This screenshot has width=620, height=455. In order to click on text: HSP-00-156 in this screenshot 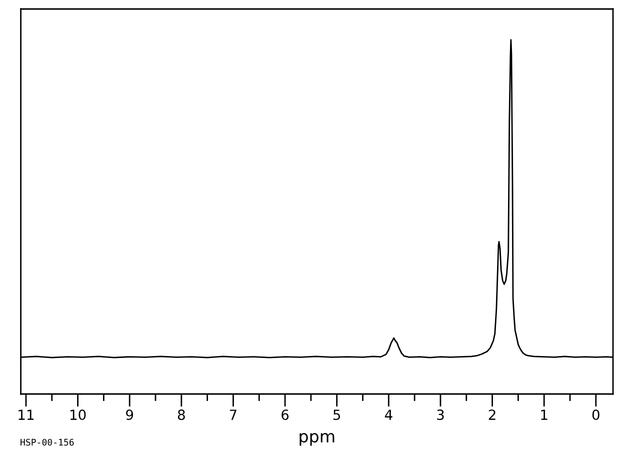, I will do `click(47, 442)`.